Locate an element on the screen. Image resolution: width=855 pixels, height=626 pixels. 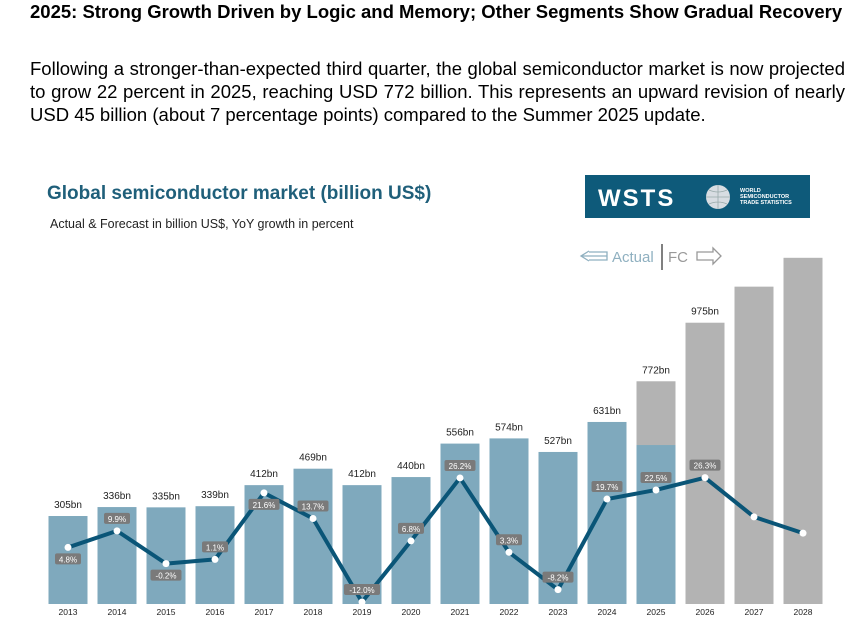
x-tick-label: 2013 is located at coordinates (68, 612).